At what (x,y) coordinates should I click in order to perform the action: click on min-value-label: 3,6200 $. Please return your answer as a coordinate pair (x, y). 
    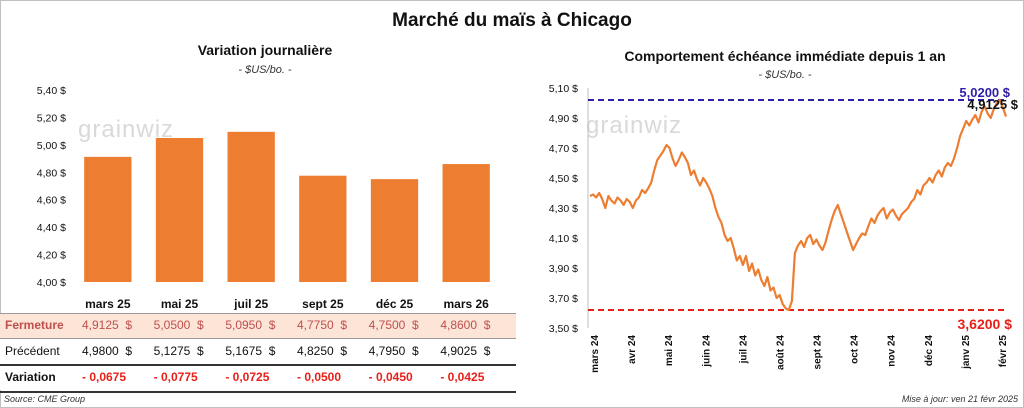
    Looking at the image, I should click on (985, 324).